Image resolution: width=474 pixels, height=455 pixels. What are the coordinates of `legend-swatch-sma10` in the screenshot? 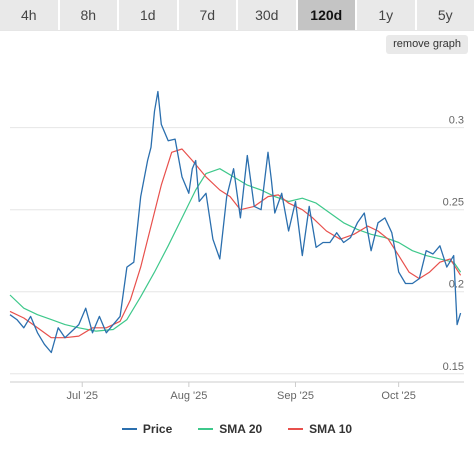 It's located at (296, 429).